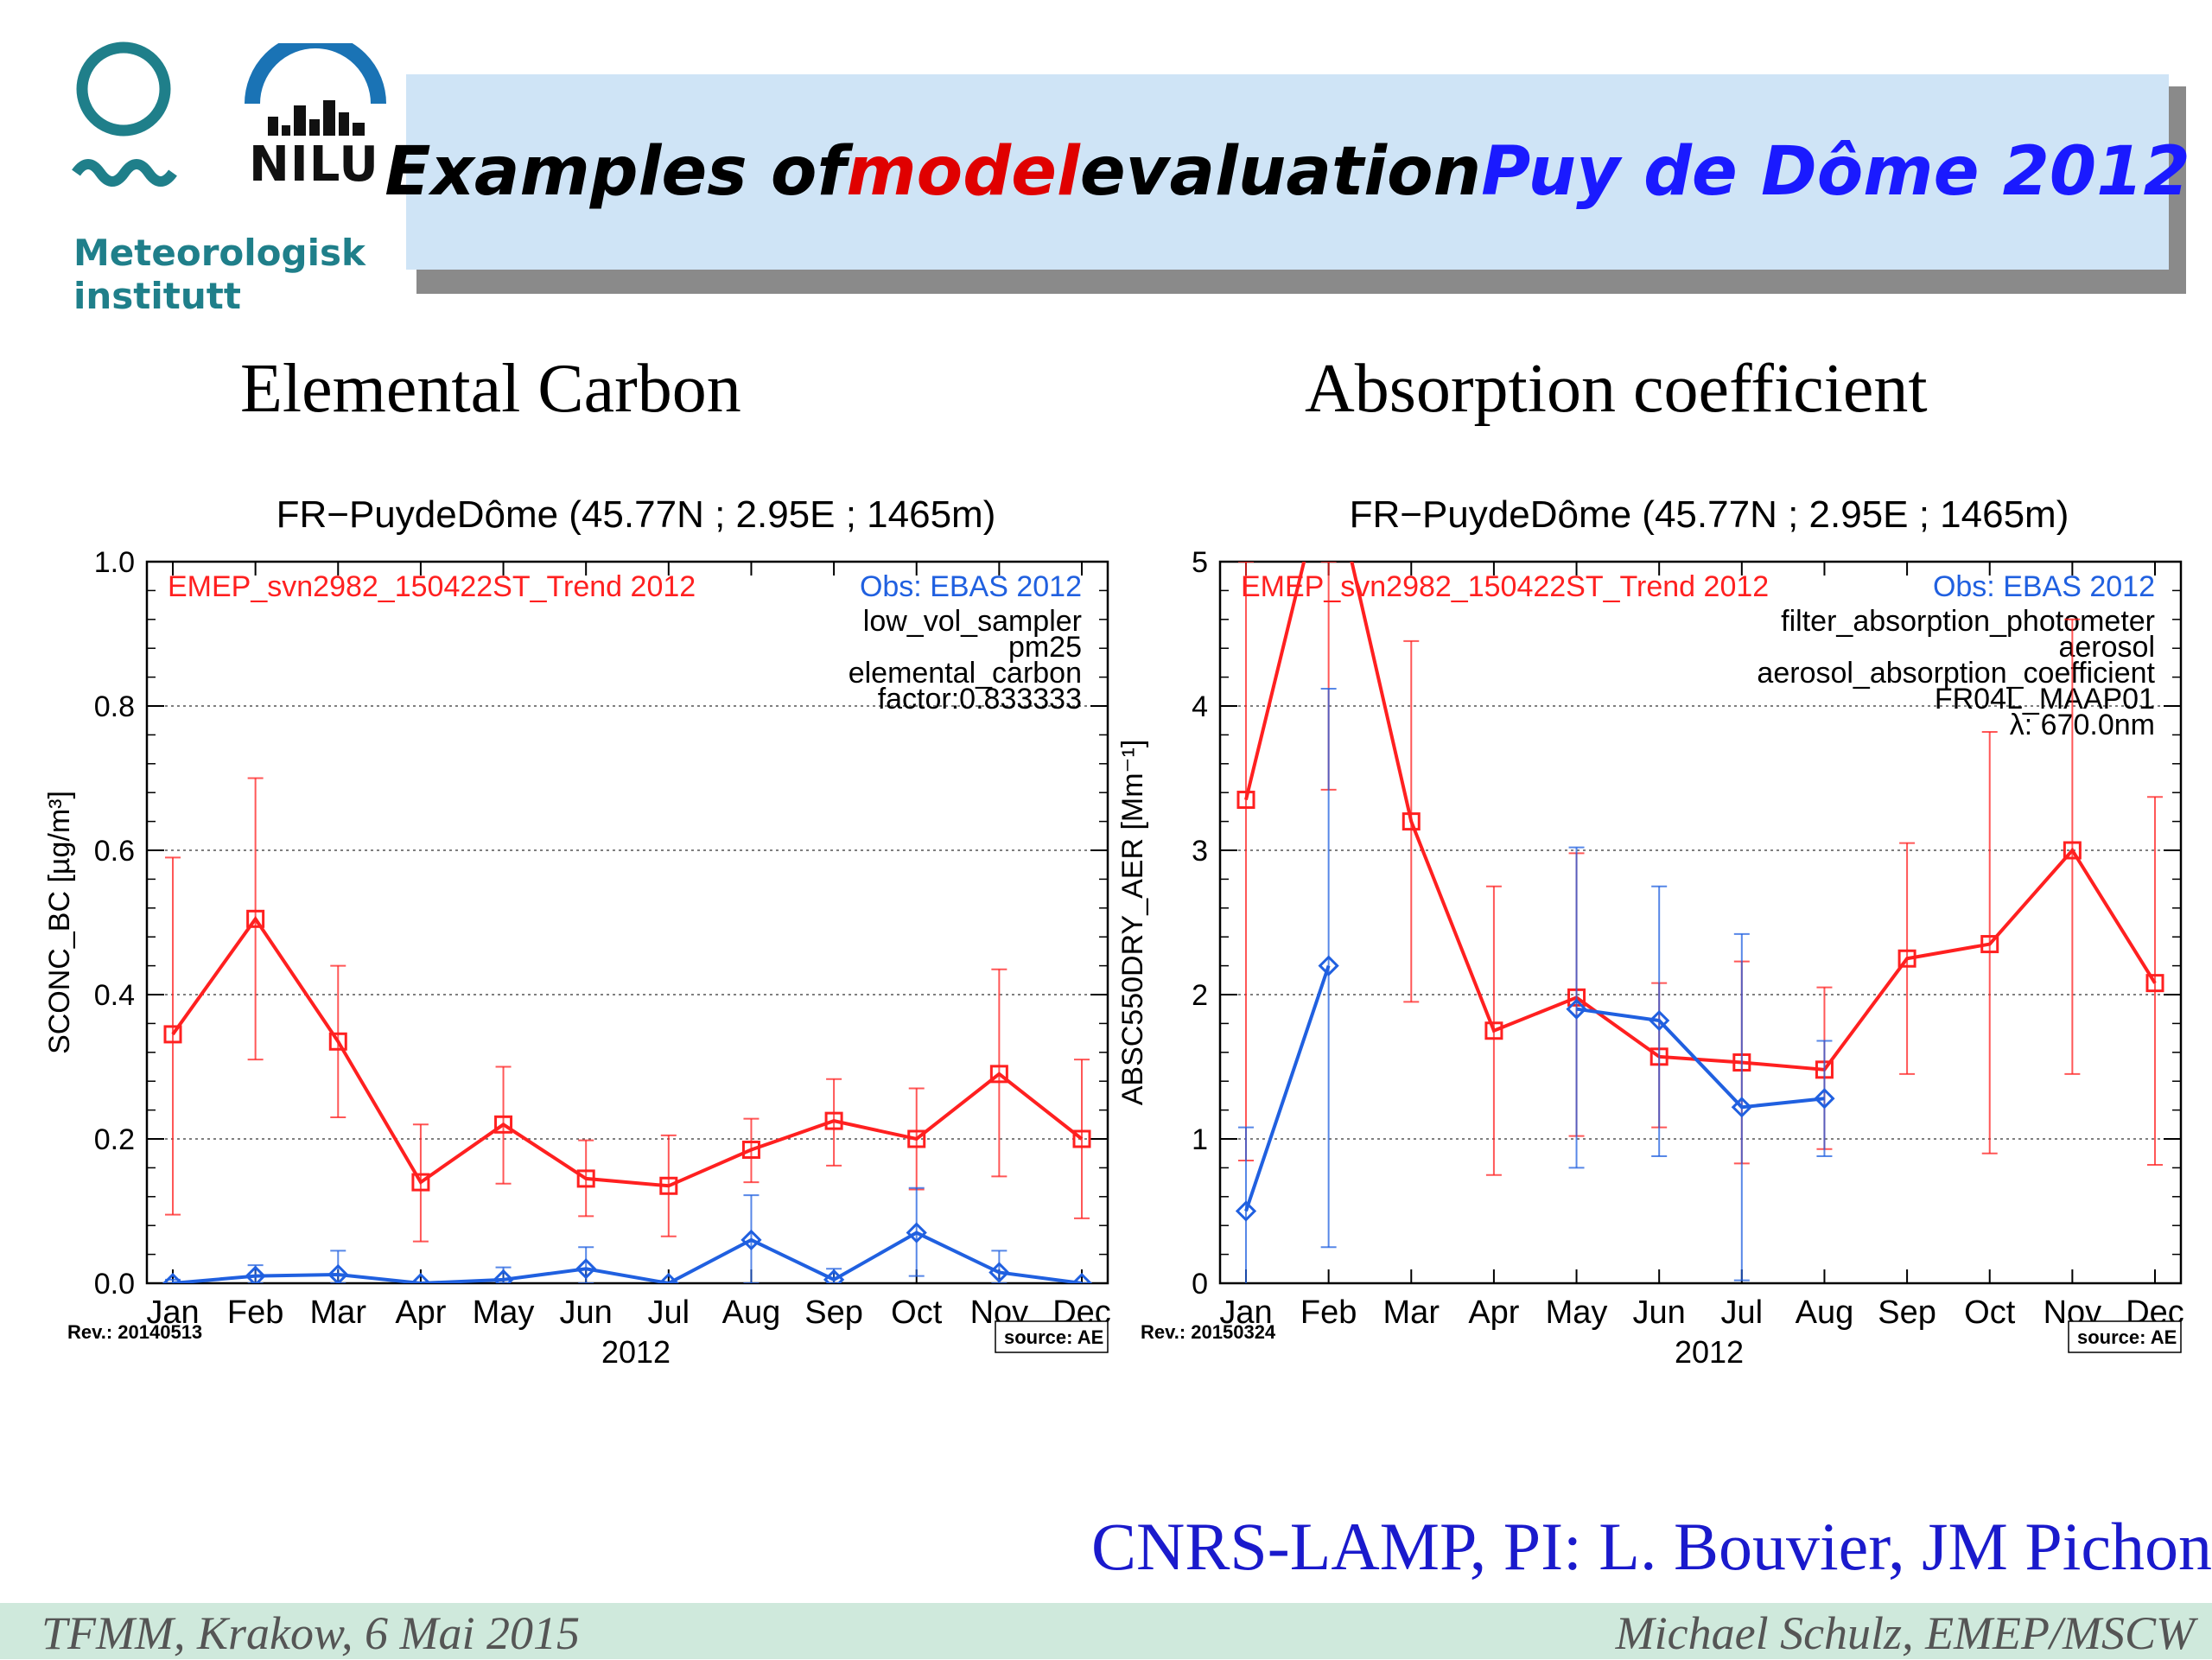 Image resolution: width=2212 pixels, height=1660 pixels. I want to click on metadata-annotation: factor:0.833333, so click(980, 699).